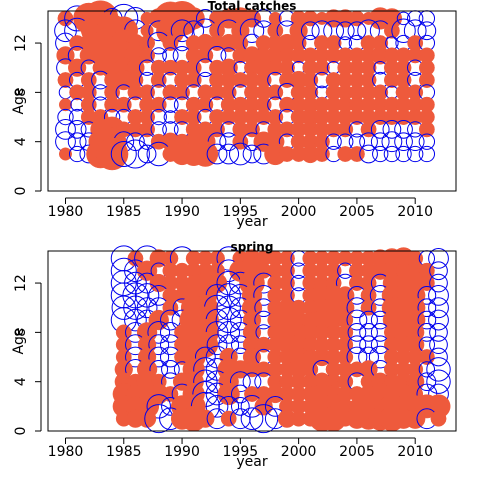 The width and height of the screenshot is (480, 480). Describe the element at coordinates (380, 154) in the screenshot. I see `bubble-age-3-year-2007` at that location.